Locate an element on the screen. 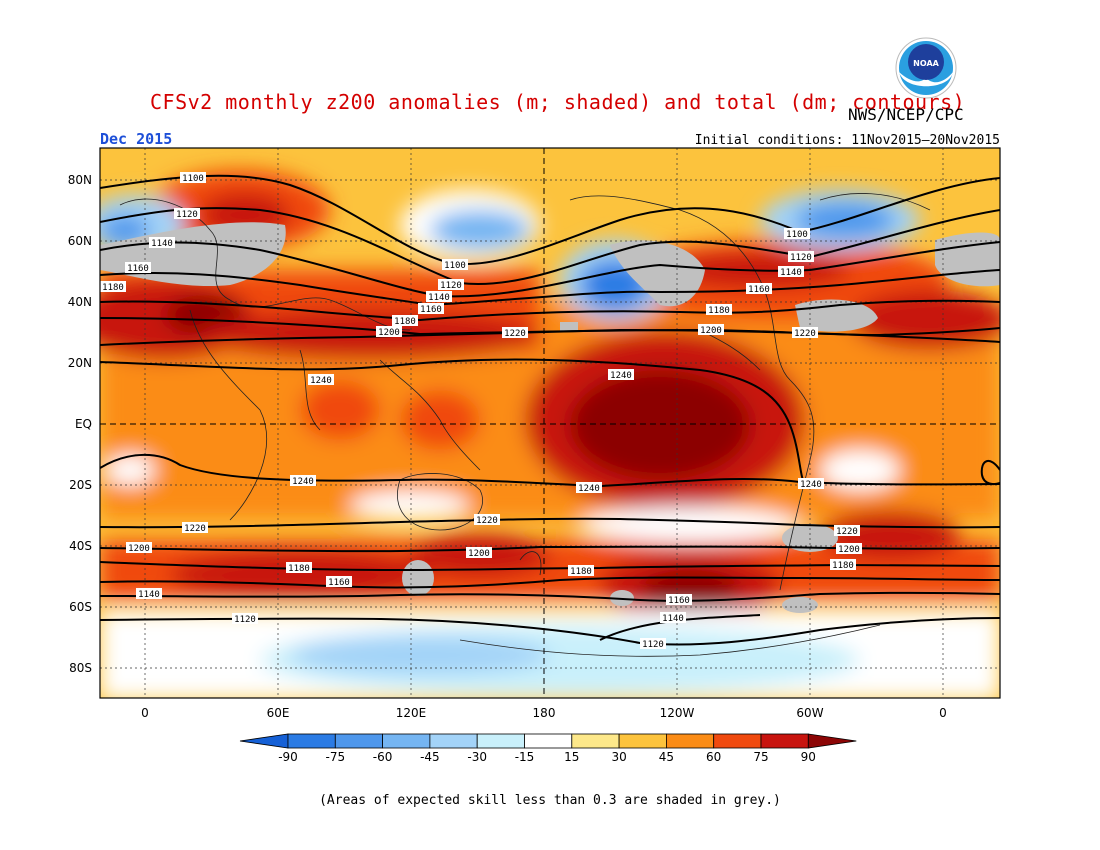 Image resolution: width=1100 pixels, height=850 pixels. contour-label: 1100 is located at coordinates (455, 265).